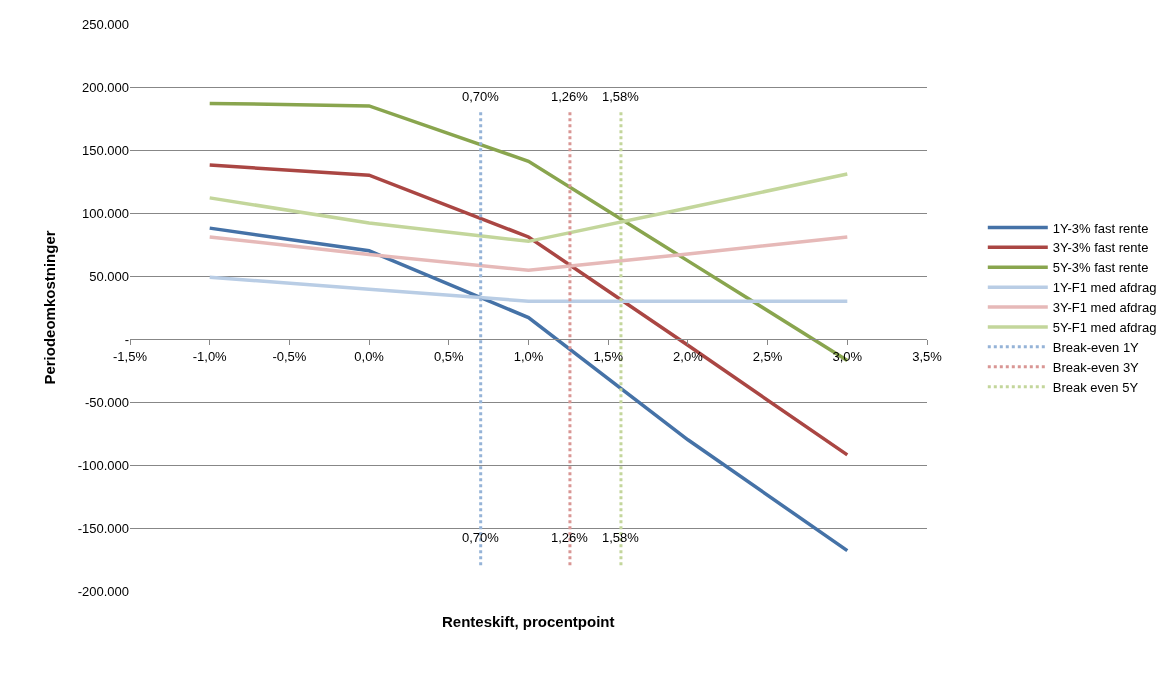  What do you see at coordinates (130, 356) in the screenshot?
I see `x-tick-label: -1,5%` at bounding box center [130, 356].